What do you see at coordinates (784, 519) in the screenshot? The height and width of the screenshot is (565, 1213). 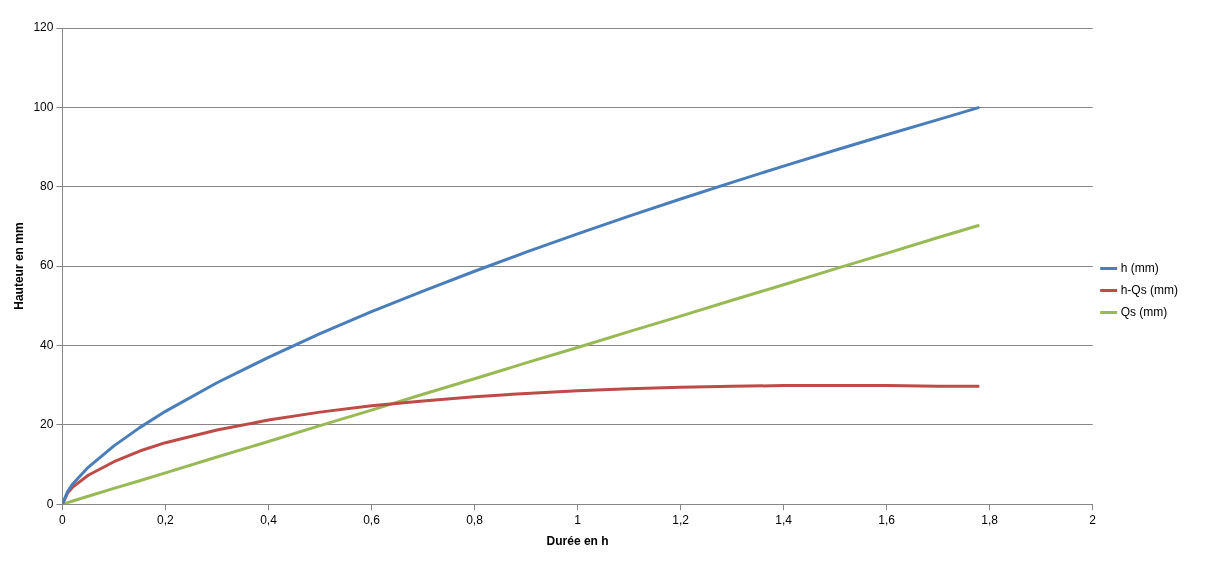 I see `x-tick-label: 1,4` at bounding box center [784, 519].